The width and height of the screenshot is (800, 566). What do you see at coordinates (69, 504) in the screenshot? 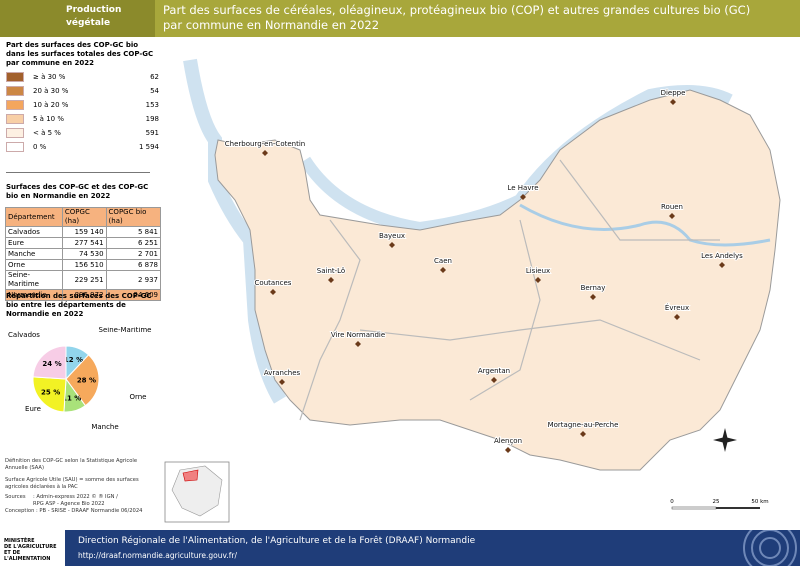
I see `source-line: RPG ASP - Agence Bio 2022` at bounding box center [69, 504].